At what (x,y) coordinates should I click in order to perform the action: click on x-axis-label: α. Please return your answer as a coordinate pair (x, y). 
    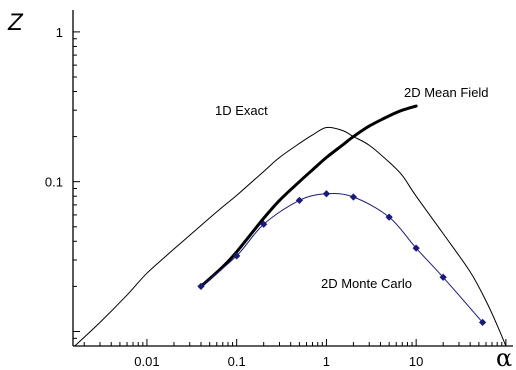
    Looking at the image, I should click on (504, 357).